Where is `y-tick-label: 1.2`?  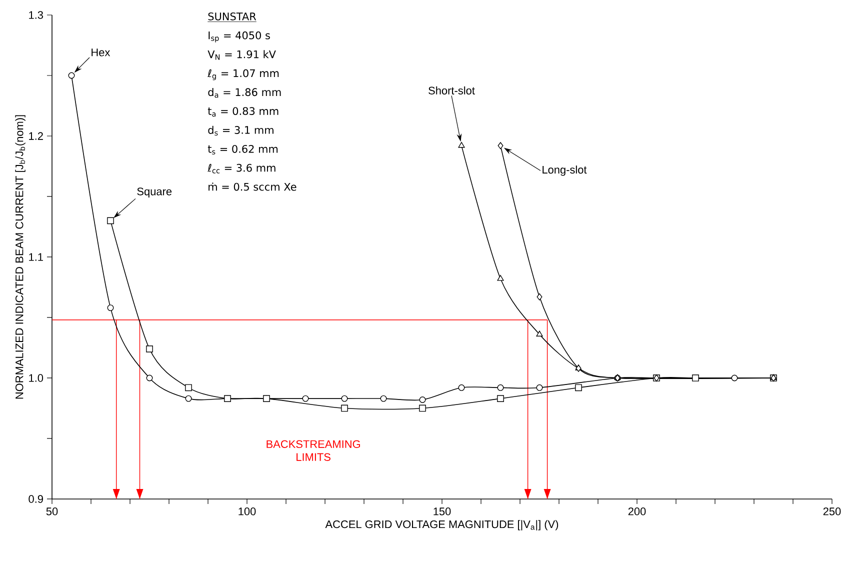
y-tick-label: 1.2 is located at coordinates (36, 136).